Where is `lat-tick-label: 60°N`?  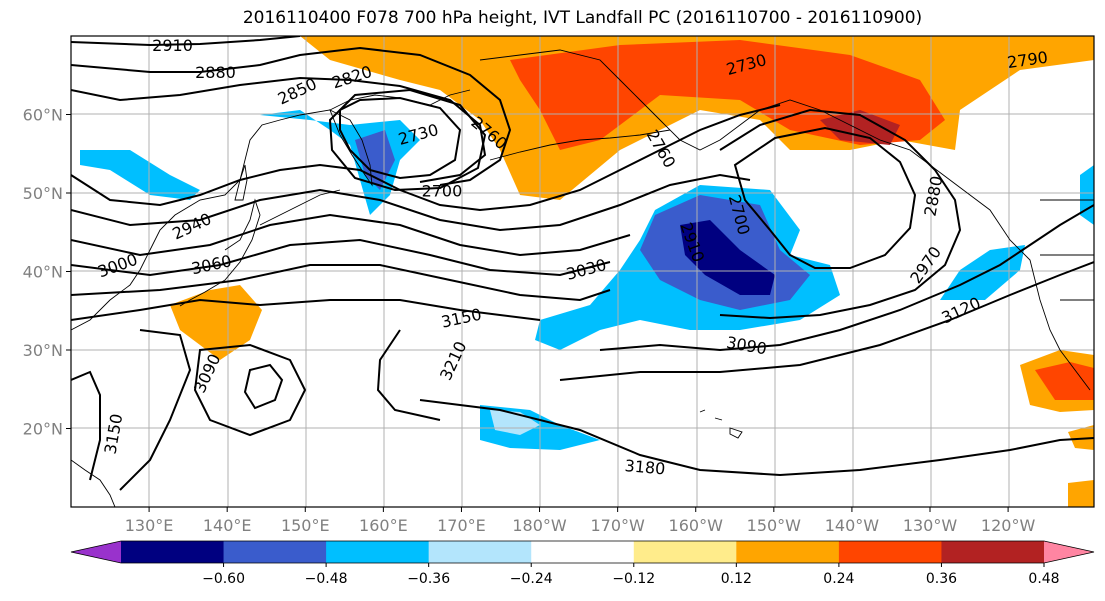
lat-tick-label: 60°N is located at coordinates (43, 115).